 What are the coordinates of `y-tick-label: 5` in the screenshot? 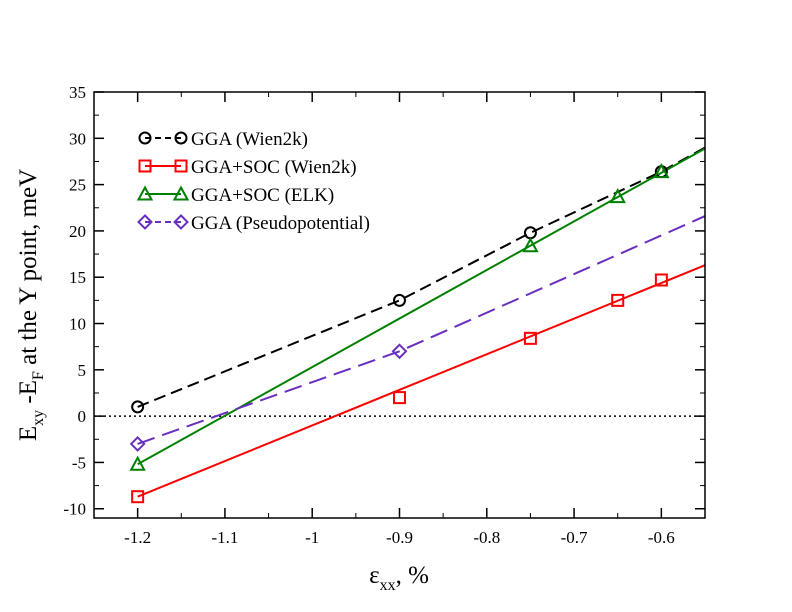 It's located at (82, 370).